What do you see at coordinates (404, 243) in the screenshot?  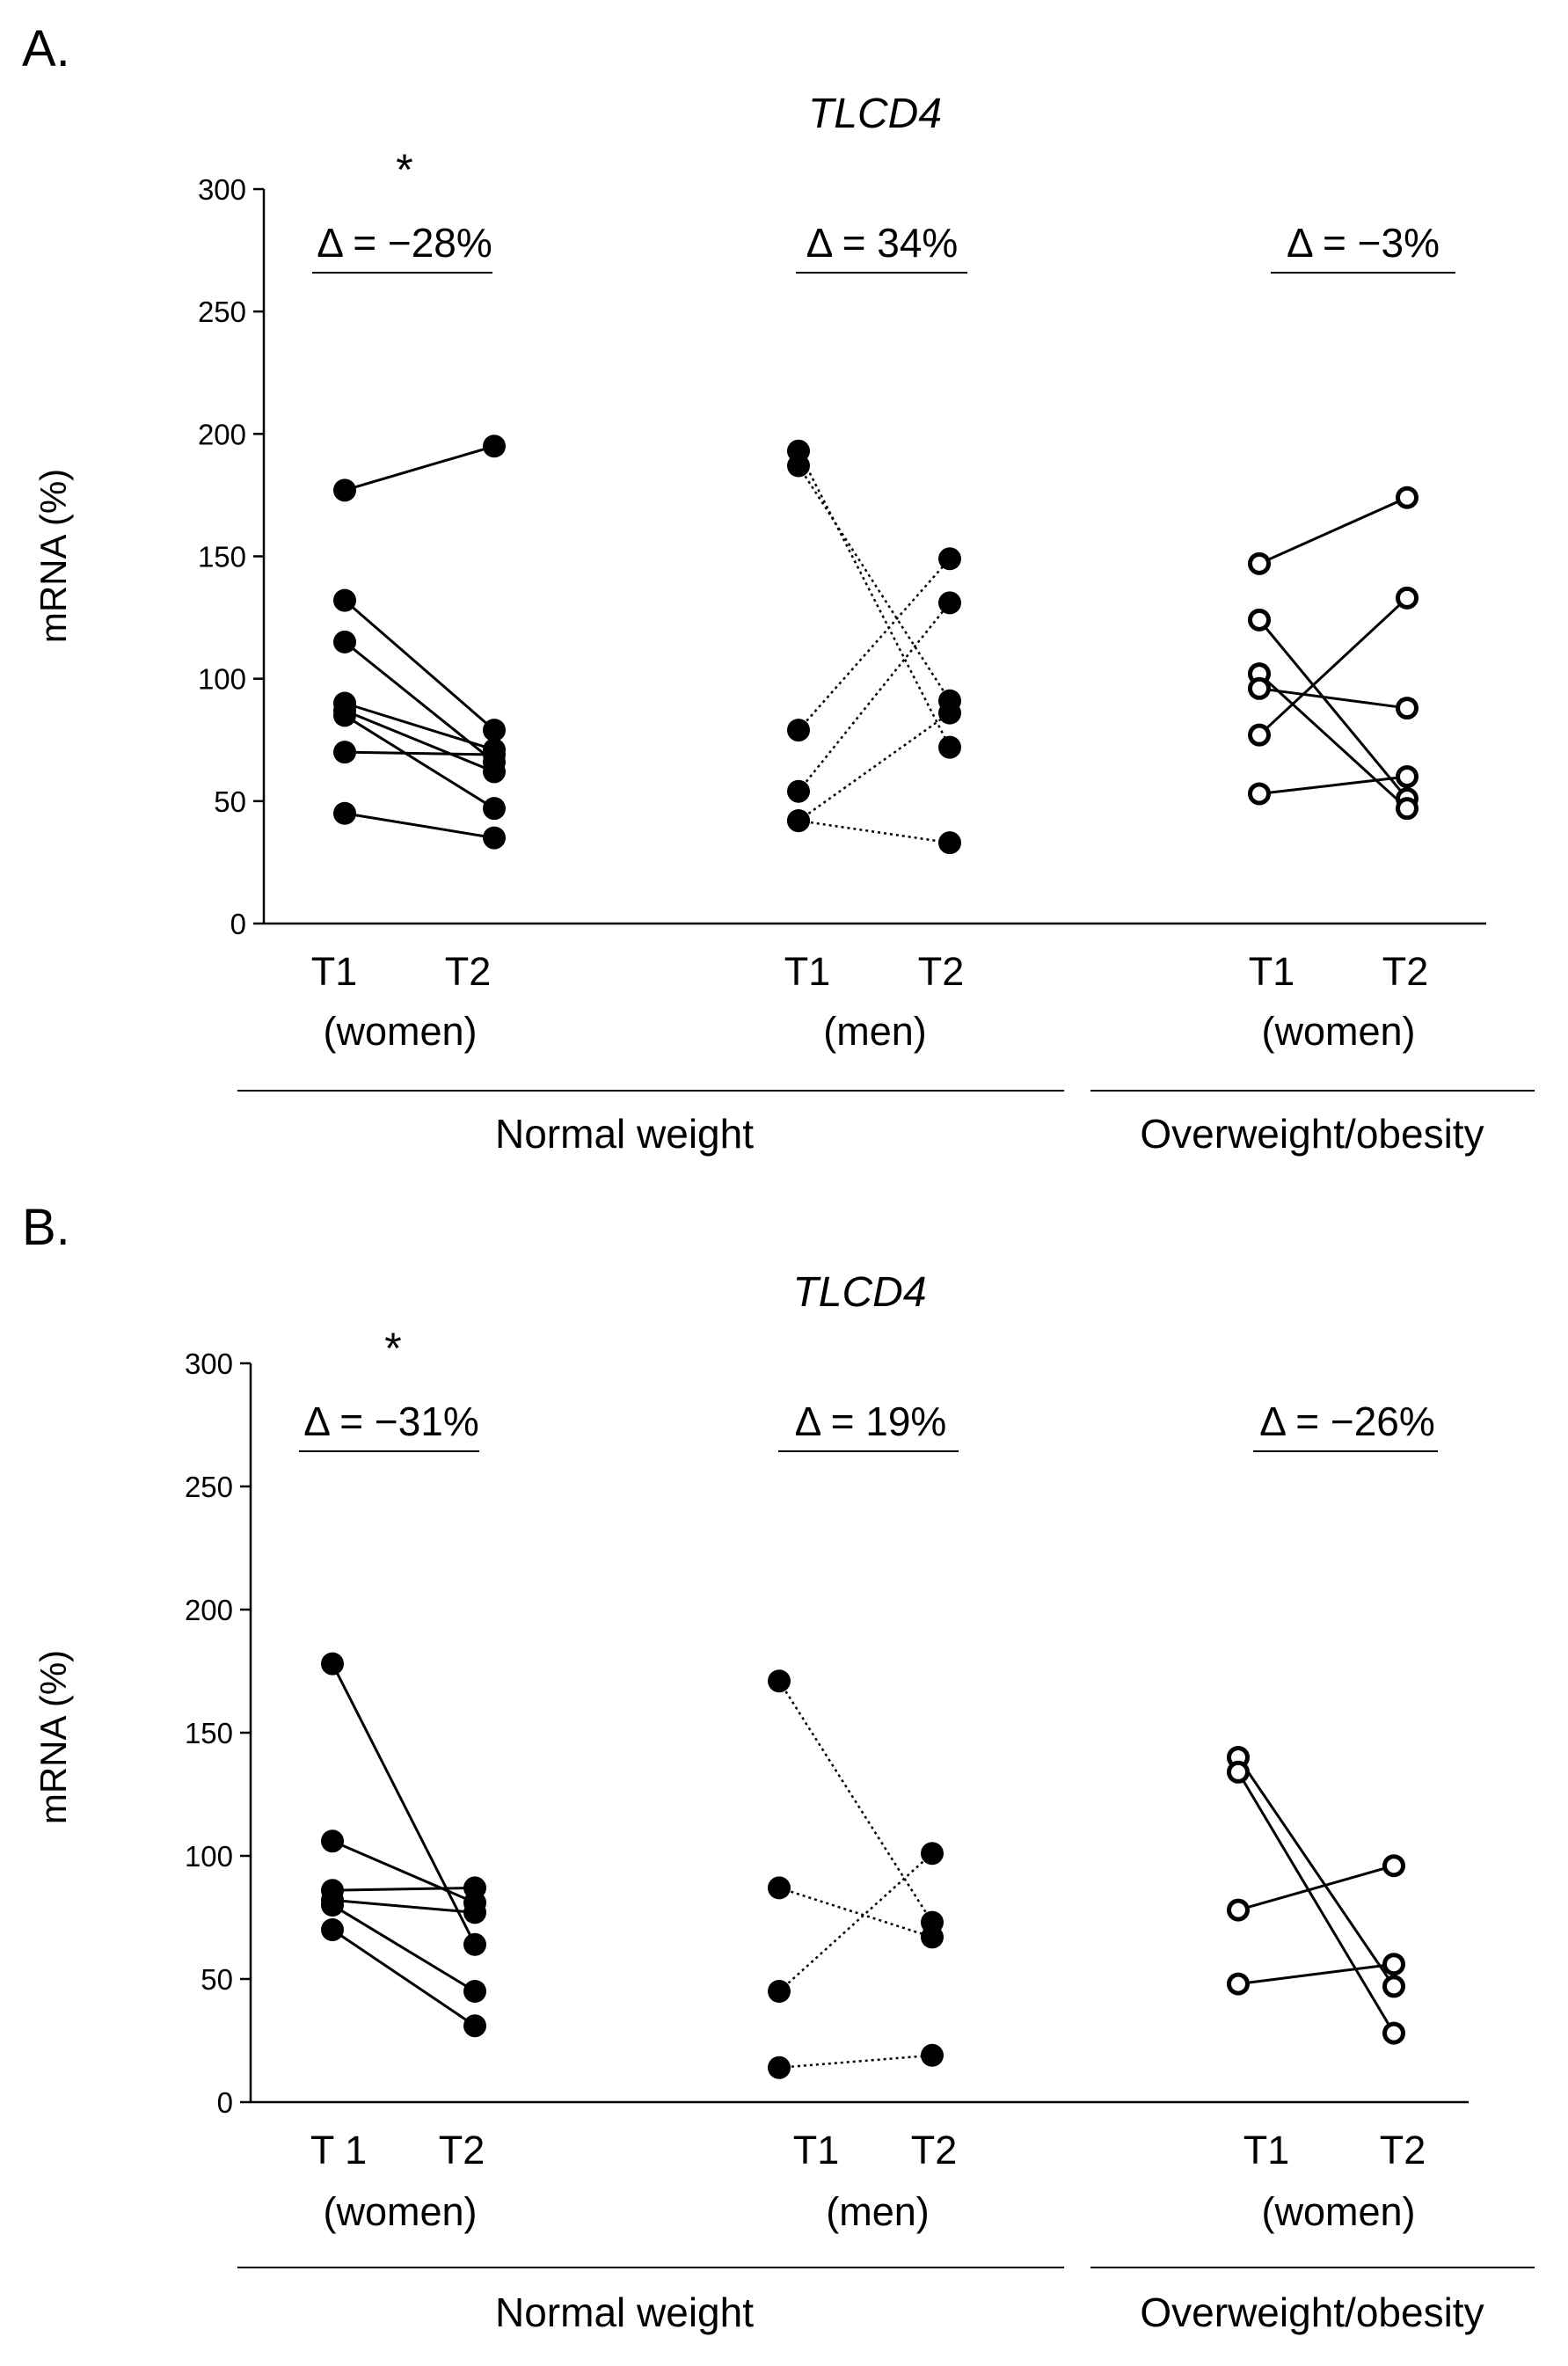 I see `delta-label: Δ = −28%` at bounding box center [404, 243].